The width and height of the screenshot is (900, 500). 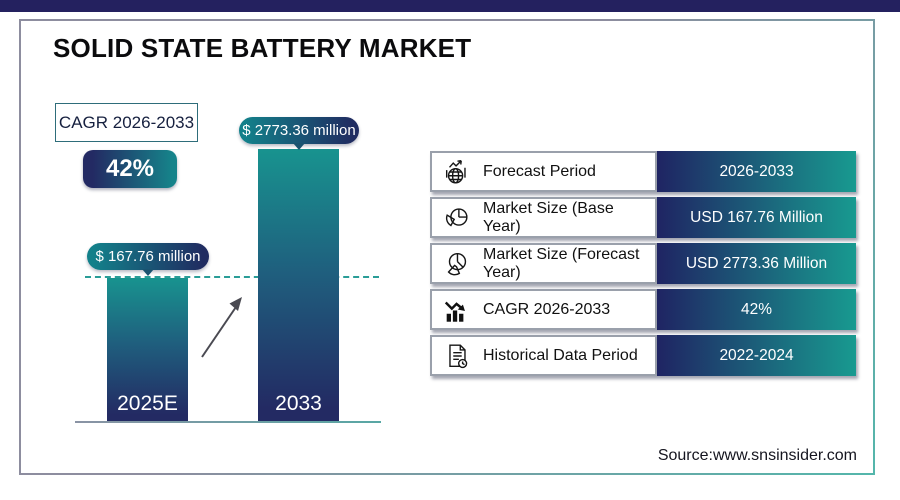 I want to click on table-label-cell: Market Size (Base Year), so click(x=543, y=217).